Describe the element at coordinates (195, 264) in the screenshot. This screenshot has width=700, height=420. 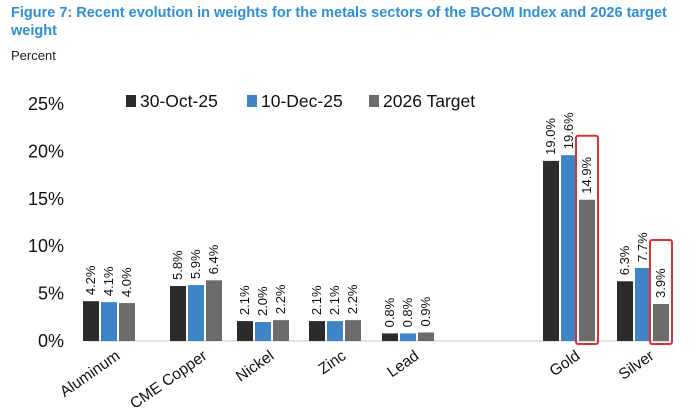
I see `data-label: 5.9%` at that location.